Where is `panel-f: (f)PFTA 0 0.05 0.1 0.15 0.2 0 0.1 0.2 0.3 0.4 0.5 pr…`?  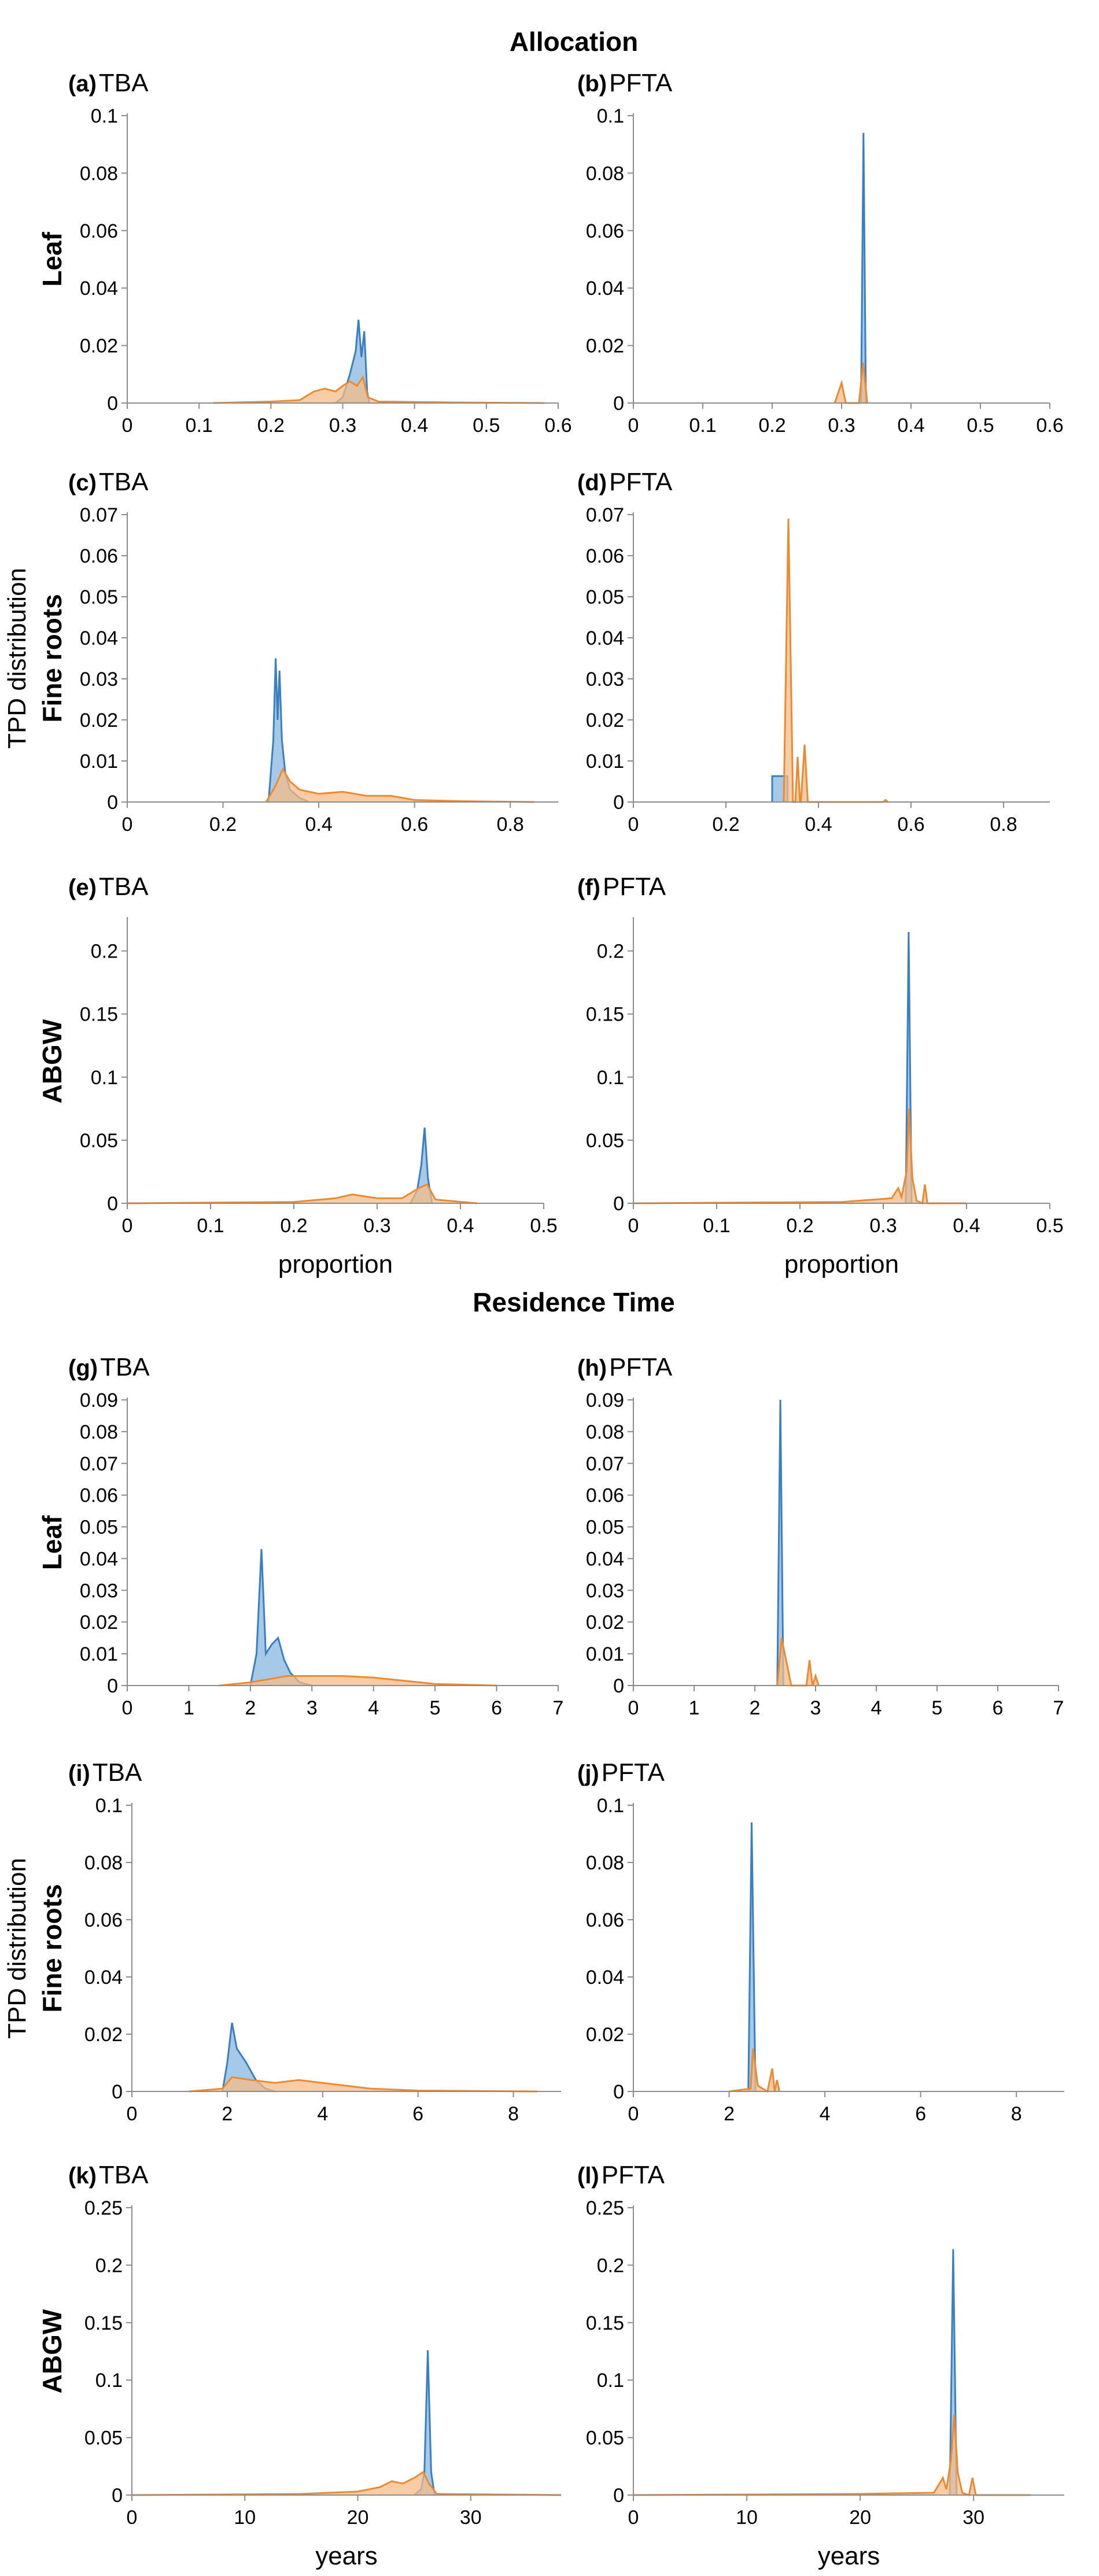 panel-f: (f)PFTA 0 0.05 0.1 0.15 0.2 0 0.1 0.2 0.3 0.4 0.5 pr… is located at coordinates (820, 1075).